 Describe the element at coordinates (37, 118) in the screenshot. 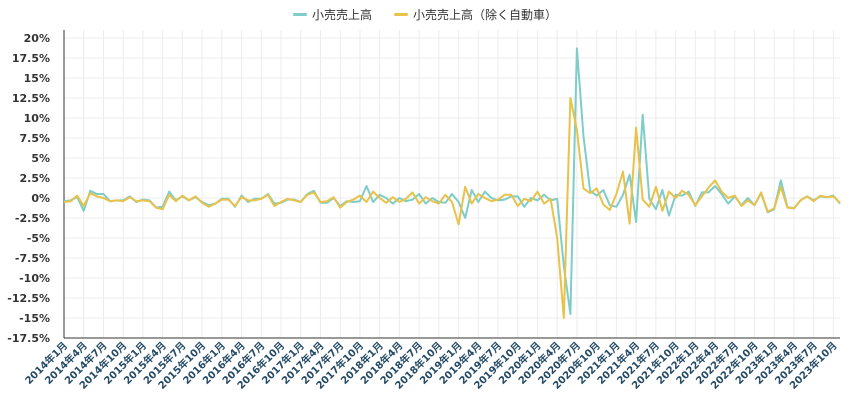

I see `y-tick-label: 10%` at that location.